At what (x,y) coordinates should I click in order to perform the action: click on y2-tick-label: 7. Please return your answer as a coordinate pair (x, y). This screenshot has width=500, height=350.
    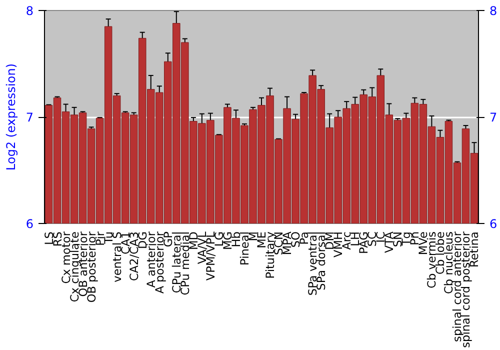
    Looking at the image, I should click on (494, 117).